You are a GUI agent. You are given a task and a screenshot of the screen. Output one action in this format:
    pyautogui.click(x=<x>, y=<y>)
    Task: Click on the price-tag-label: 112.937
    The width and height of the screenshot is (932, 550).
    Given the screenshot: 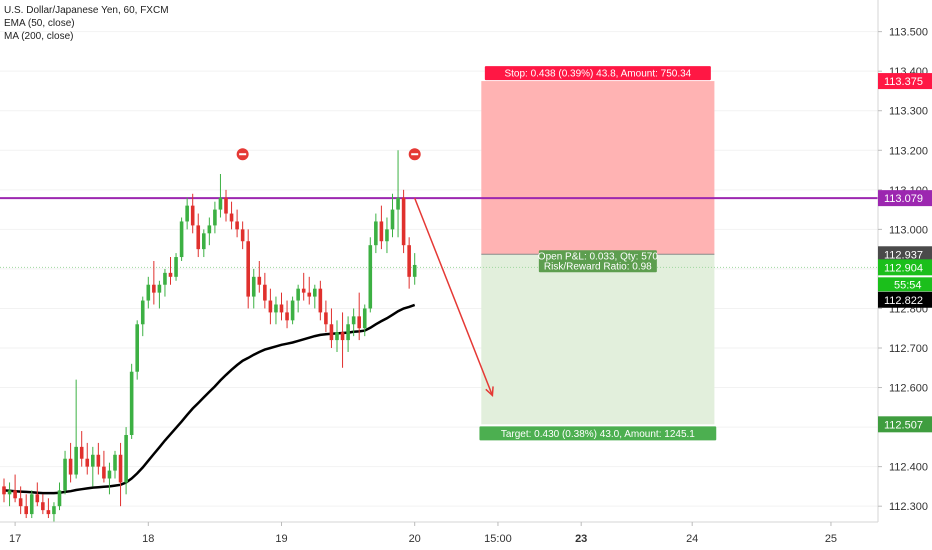 What is the action you would take?
    pyautogui.click(x=903, y=255)
    